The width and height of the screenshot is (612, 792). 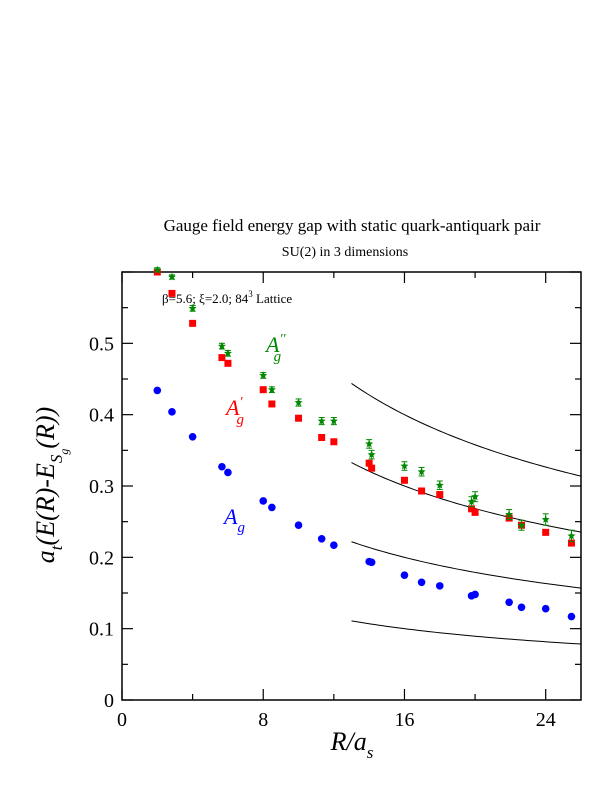 I want to click on y-tick-label: 0.2, so click(x=101, y=558).